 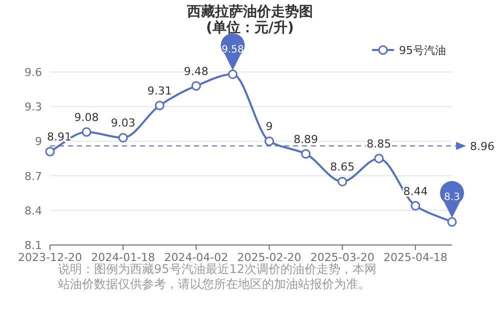 What do you see at coordinates (159, 91) in the screenshot?
I see `data-label: 9.31` at bounding box center [159, 91].